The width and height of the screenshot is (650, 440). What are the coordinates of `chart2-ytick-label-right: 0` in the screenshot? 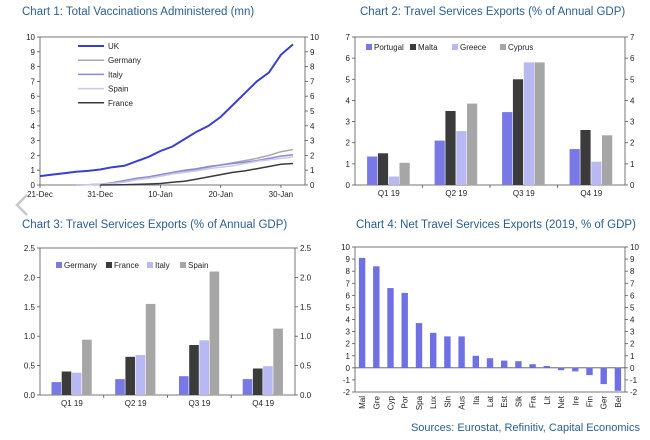 It's located at (632, 185).